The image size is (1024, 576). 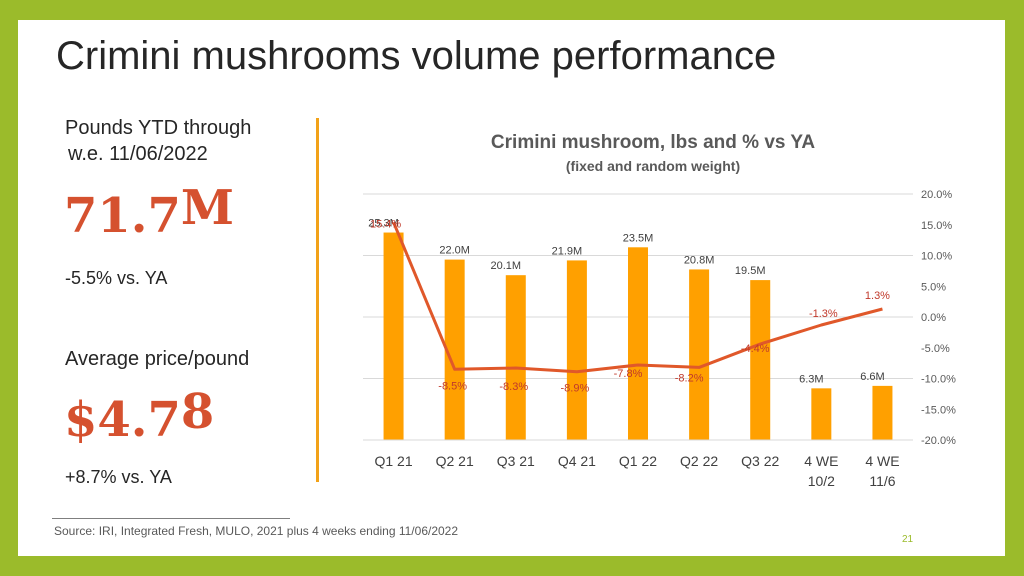 I want to click on bar-data-label: 21.9M, so click(x=567, y=251).